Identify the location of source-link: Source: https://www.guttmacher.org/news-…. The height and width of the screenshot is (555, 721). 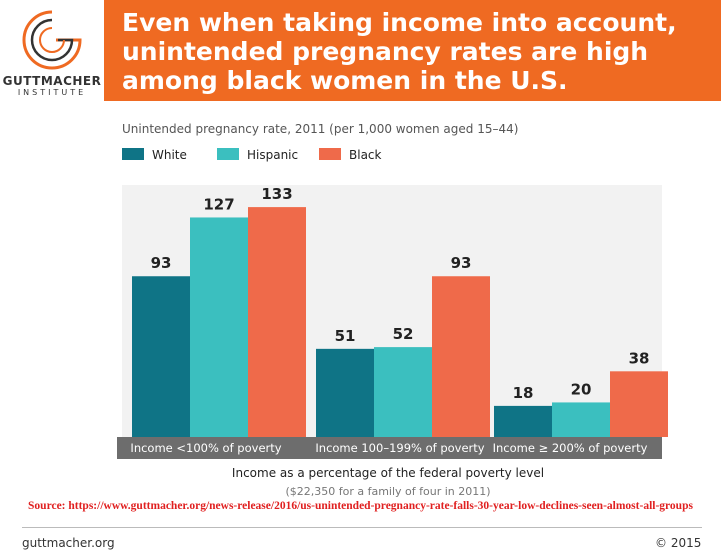
(360, 506).